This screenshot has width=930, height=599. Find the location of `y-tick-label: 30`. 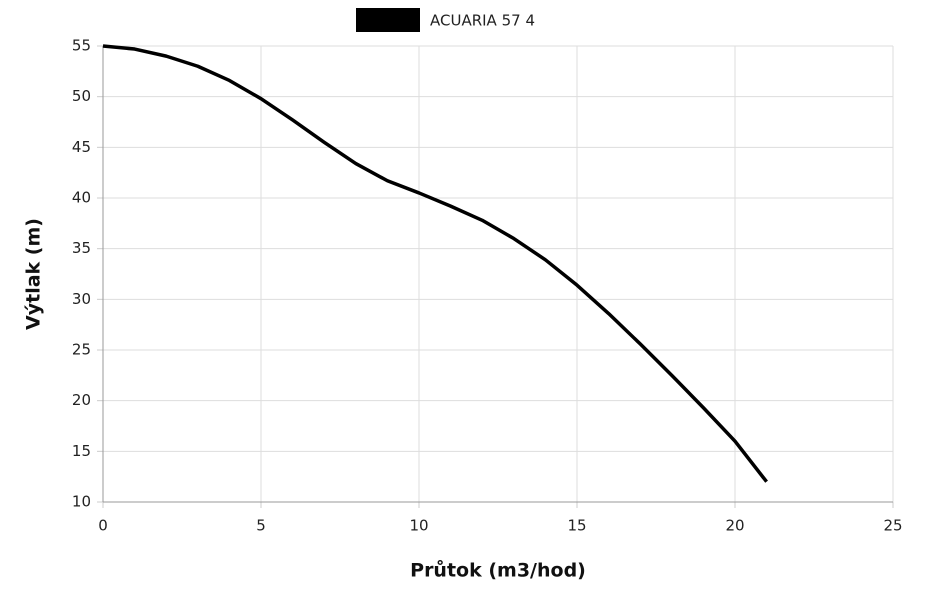

y-tick-label: 30 is located at coordinates (81, 299).